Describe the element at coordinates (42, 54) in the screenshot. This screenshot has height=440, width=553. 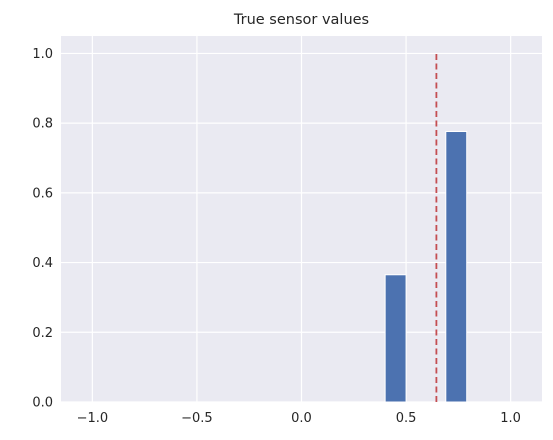
I see `y-tick-label: 1.0` at that location.